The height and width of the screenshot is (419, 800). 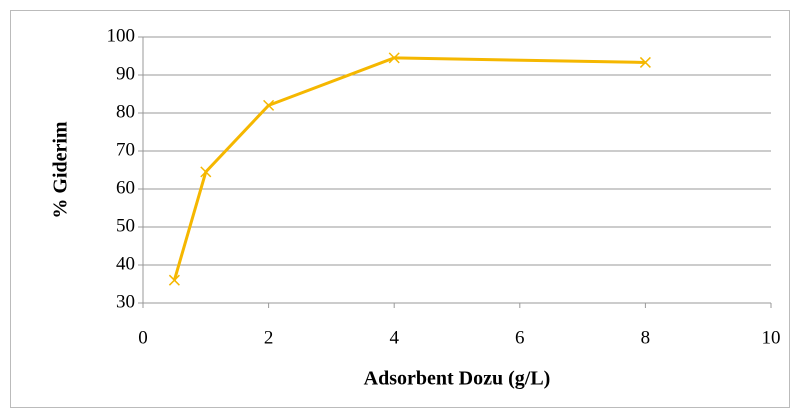 What do you see at coordinates (125, 149) in the screenshot?
I see `y-tick-label: 70` at bounding box center [125, 149].